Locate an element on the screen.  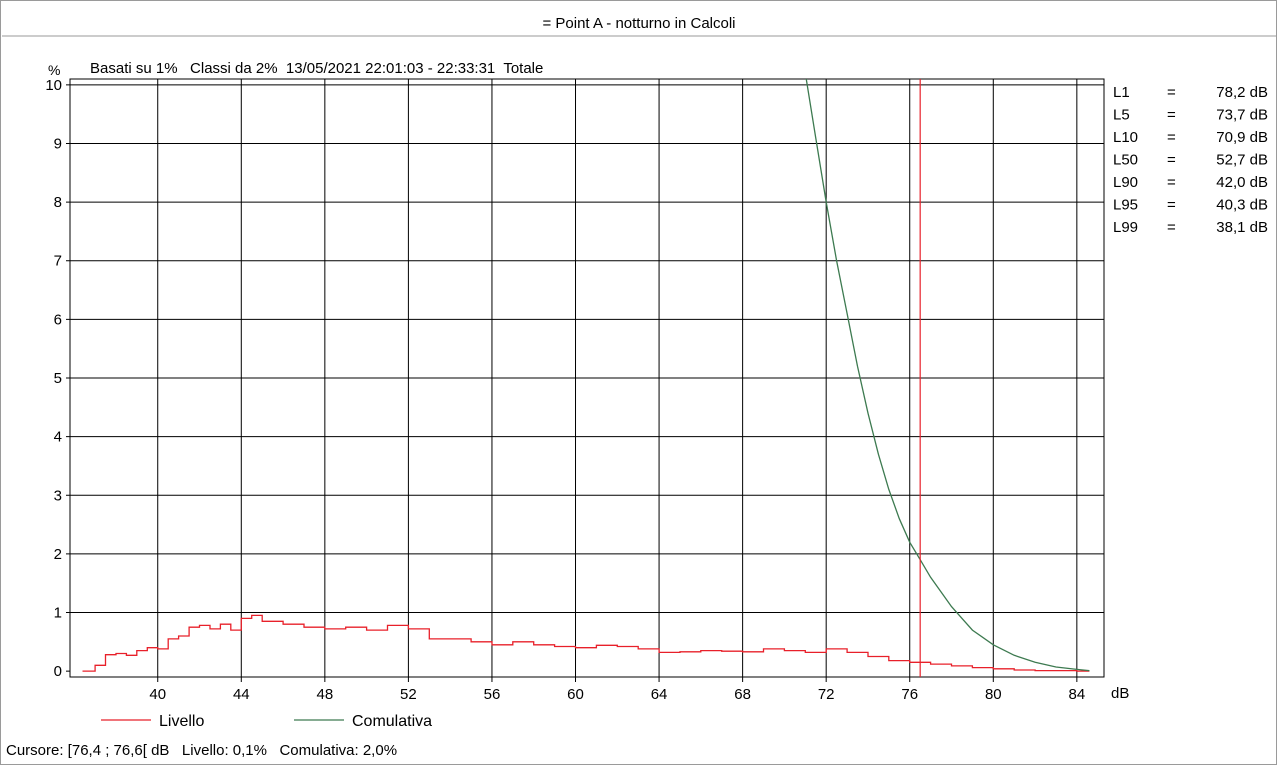
legend-label-livello: Livello is located at coordinates (181, 721).